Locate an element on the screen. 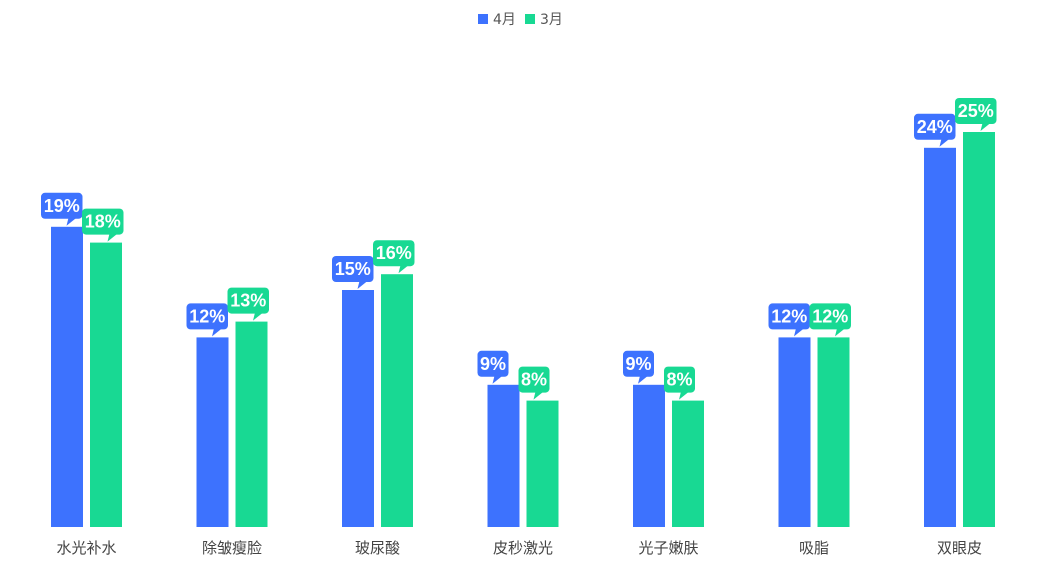 This screenshot has height=568, width=1045. data-label: 19% is located at coordinates (62, 209).